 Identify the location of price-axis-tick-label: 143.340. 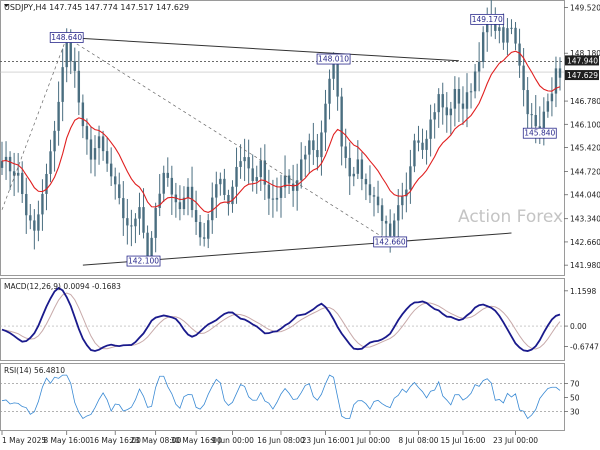
(585, 219).